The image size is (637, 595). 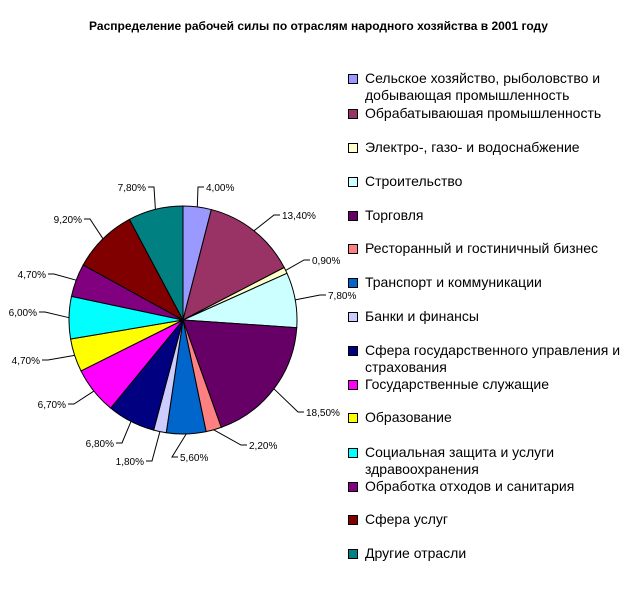 What do you see at coordinates (23, 313) in the screenshot?
I see `data-label: 6,00%` at bounding box center [23, 313].